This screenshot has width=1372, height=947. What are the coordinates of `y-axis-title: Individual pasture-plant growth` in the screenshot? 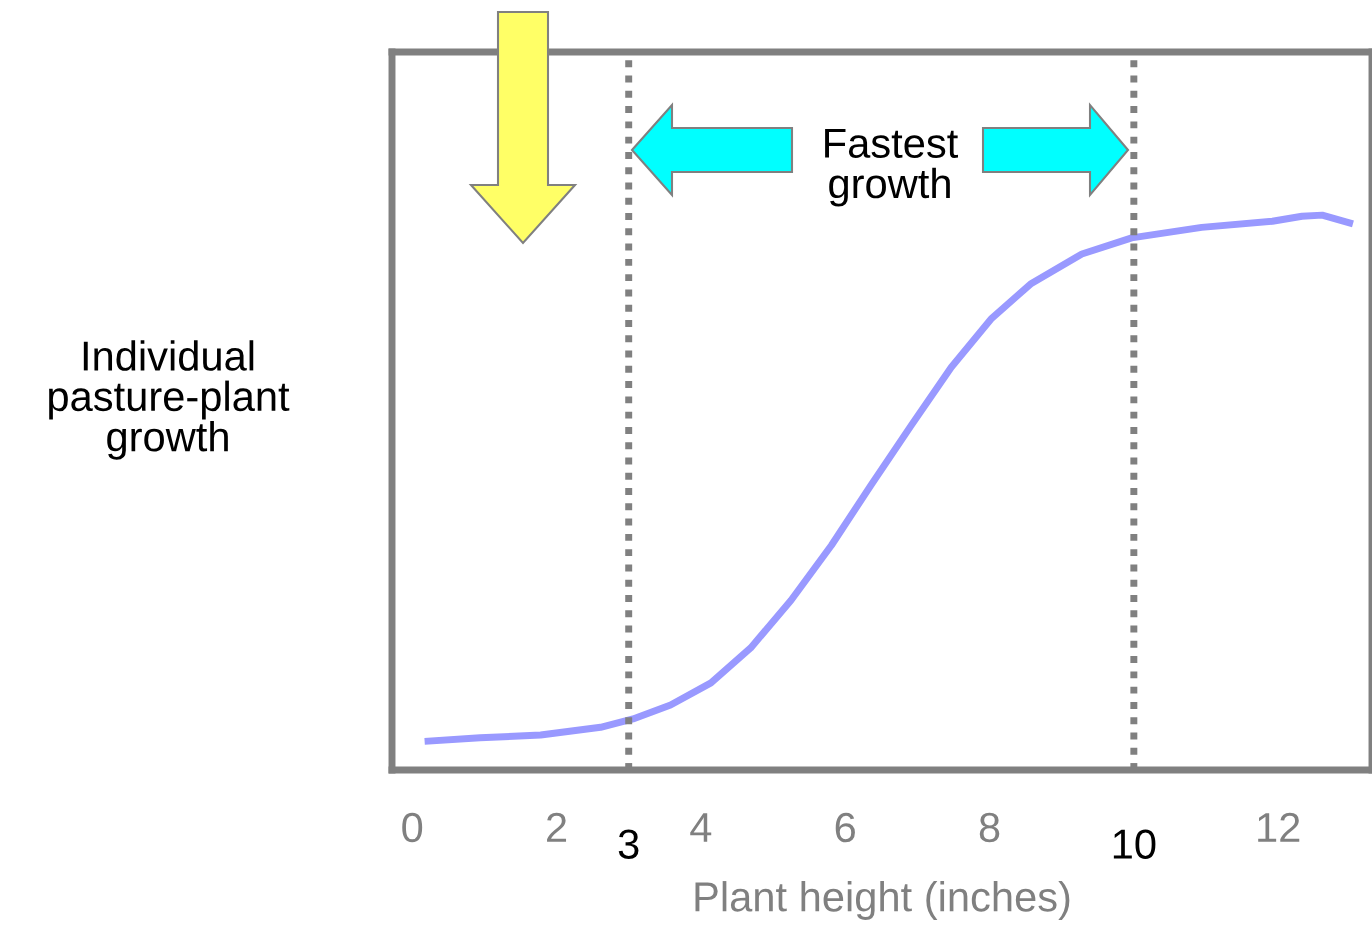 It's located at (169, 400).